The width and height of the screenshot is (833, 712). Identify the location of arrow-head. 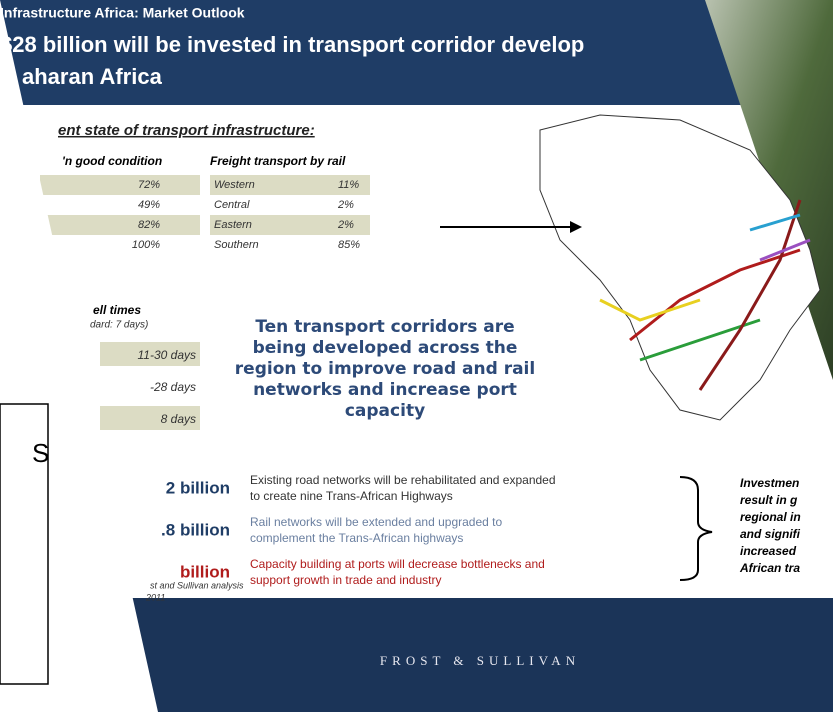
(576, 227).